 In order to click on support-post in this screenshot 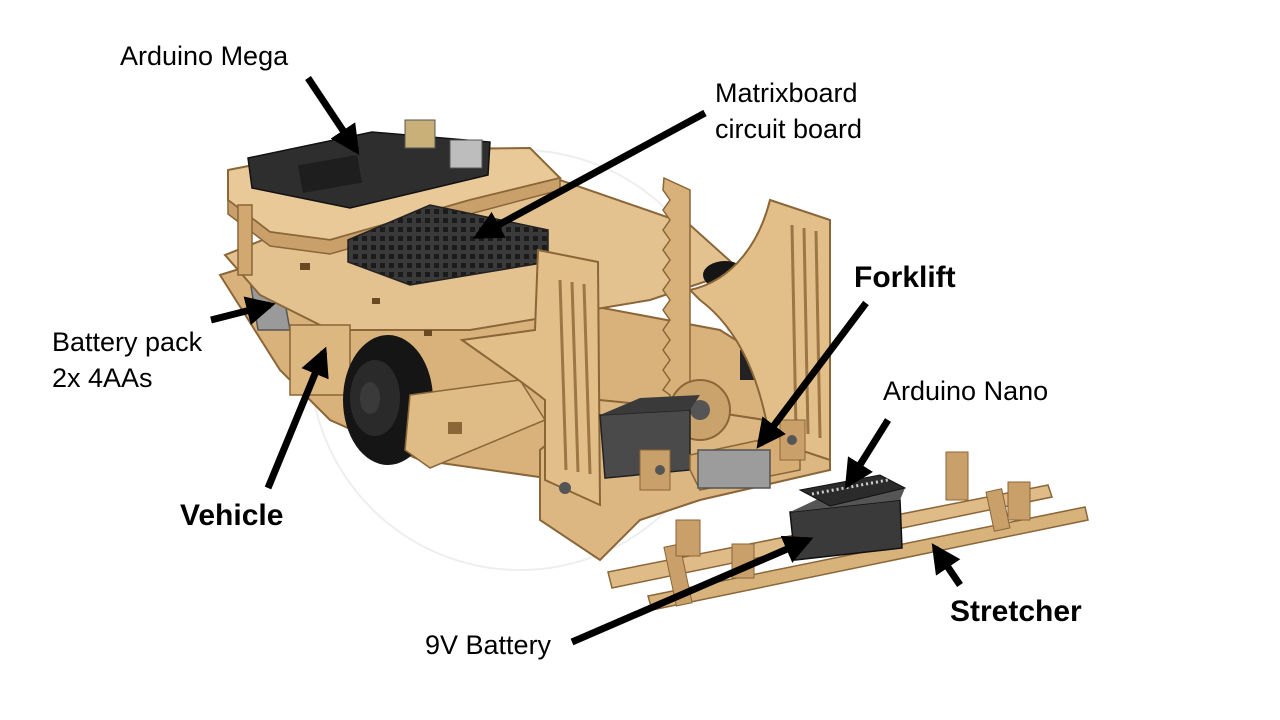, I will do `click(245, 240)`.